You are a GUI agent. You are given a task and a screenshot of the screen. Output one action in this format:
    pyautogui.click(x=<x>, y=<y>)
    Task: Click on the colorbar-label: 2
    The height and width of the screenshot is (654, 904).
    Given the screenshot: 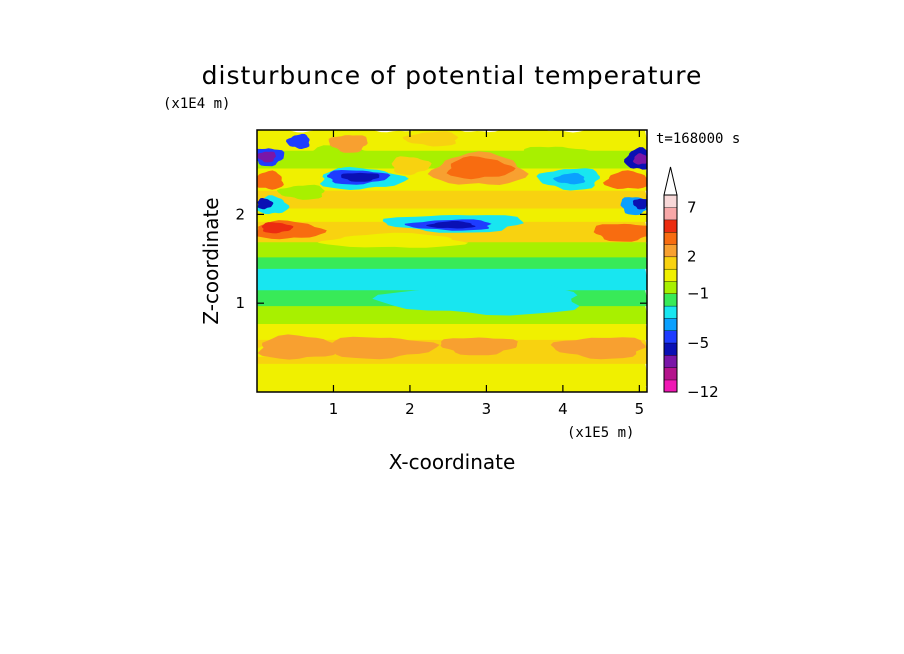 What is the action you would take?
    pyautogui.click(x=692, y=257)
    